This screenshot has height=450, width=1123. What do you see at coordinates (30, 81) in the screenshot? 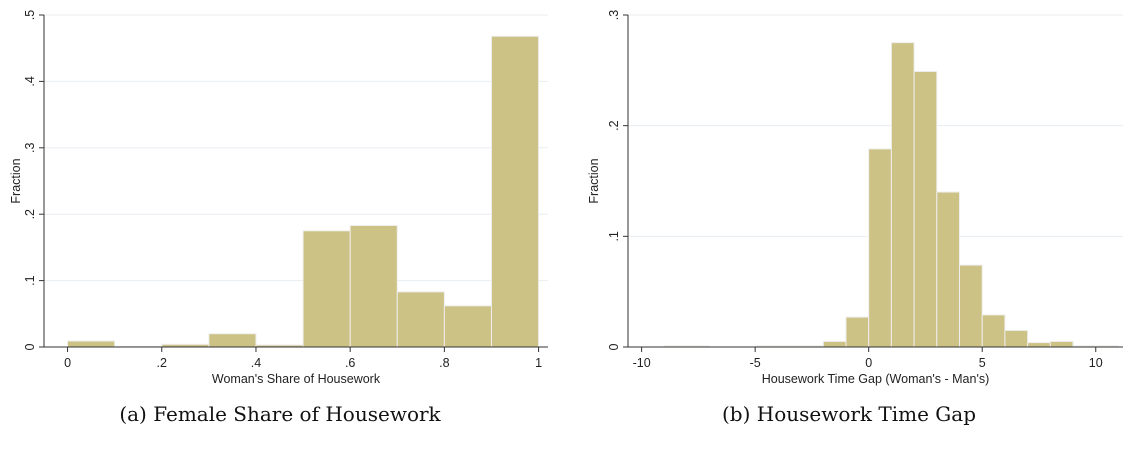
I see `y-tick-label: .4` at bounding box center [30, 81].